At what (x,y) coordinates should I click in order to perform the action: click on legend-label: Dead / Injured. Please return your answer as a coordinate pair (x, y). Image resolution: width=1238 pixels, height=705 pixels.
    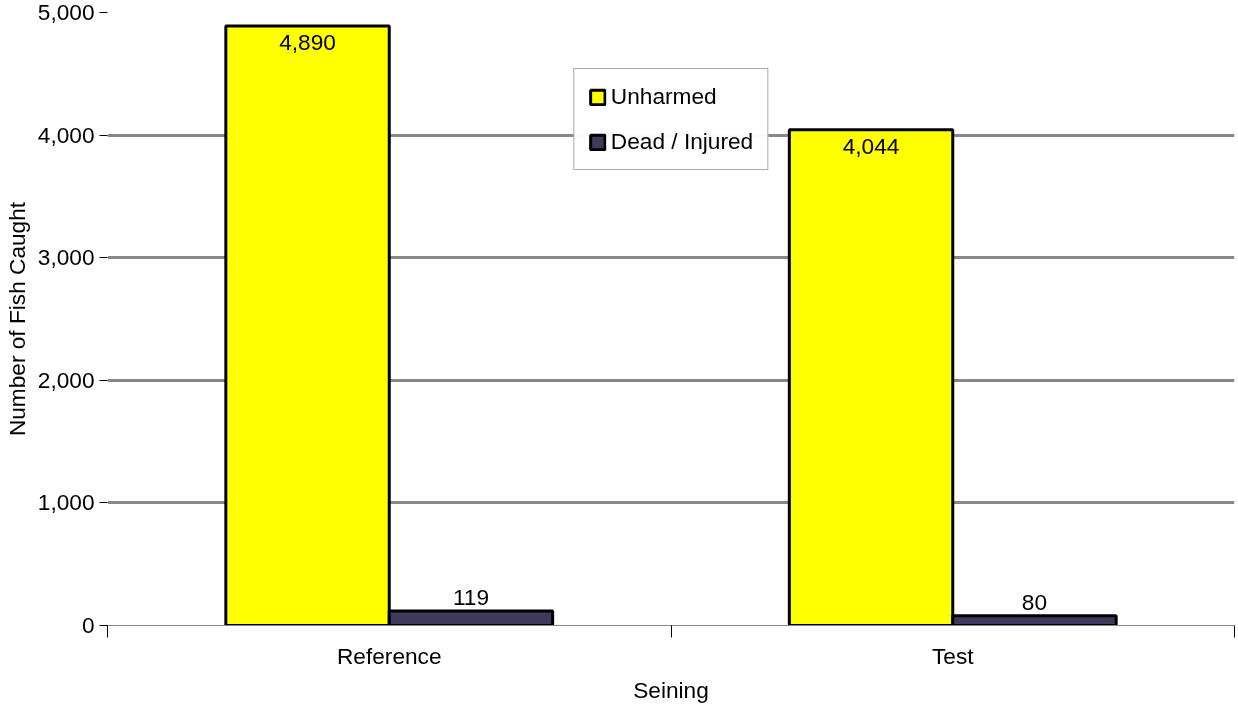
    Looking at the image, I should click on (682, 141).